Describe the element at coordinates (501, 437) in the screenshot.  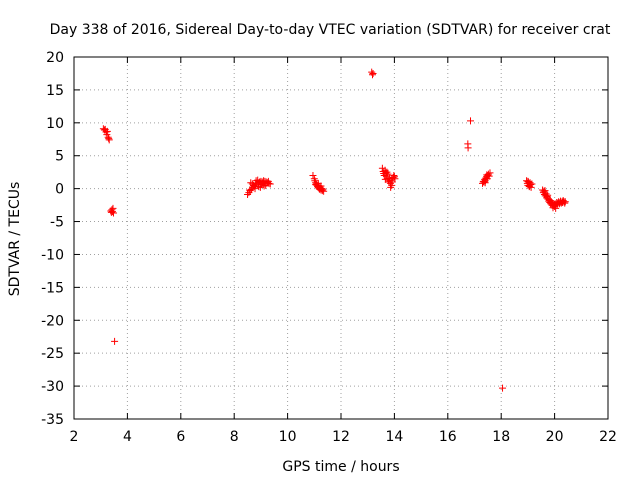
I see `x-tick-label: 18` at that location.